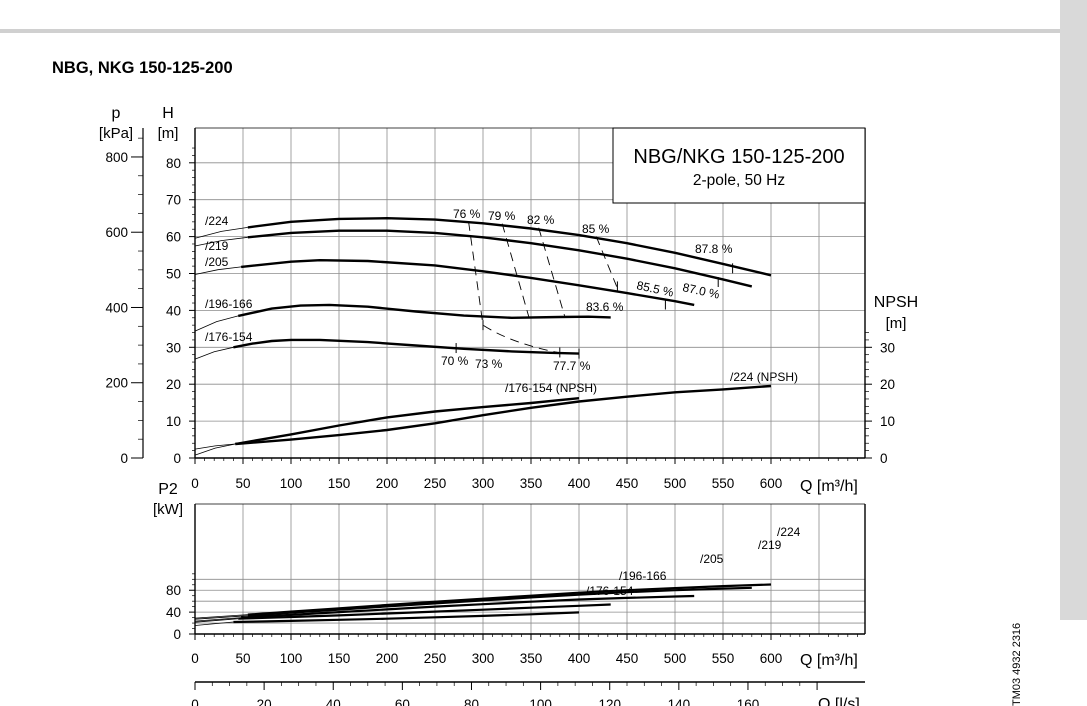 The image size is (1087, 706). Describe the element at coordinates (748, 701) in the screenshot. I see `ls-tick-label: 160` at that location.